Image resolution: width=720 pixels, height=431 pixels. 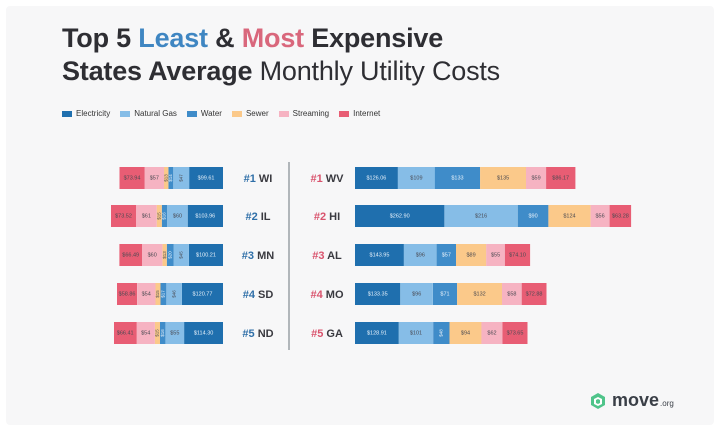 I want to click on data-label-4-sd-internet: $58.86, so click(x=127, y=294).